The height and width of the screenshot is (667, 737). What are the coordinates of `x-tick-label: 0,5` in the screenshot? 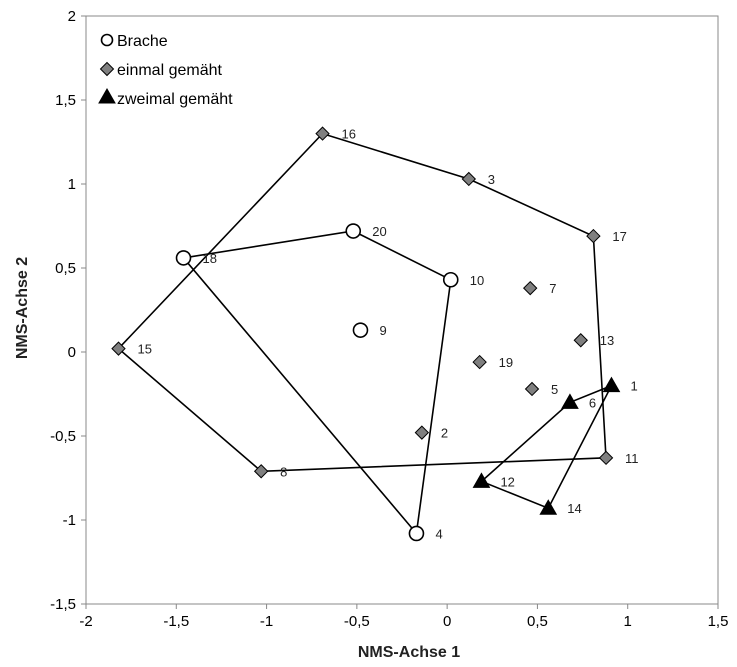 It's located at (537, 621).